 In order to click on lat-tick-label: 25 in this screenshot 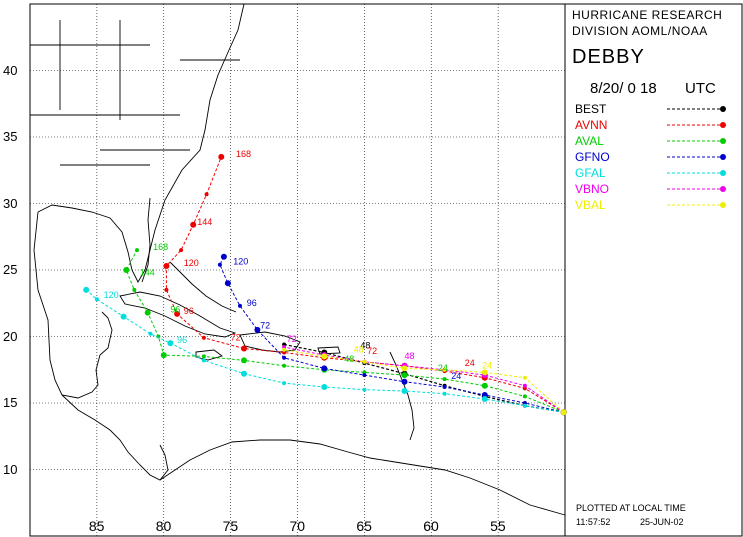, I will do `click(10, 269)`.